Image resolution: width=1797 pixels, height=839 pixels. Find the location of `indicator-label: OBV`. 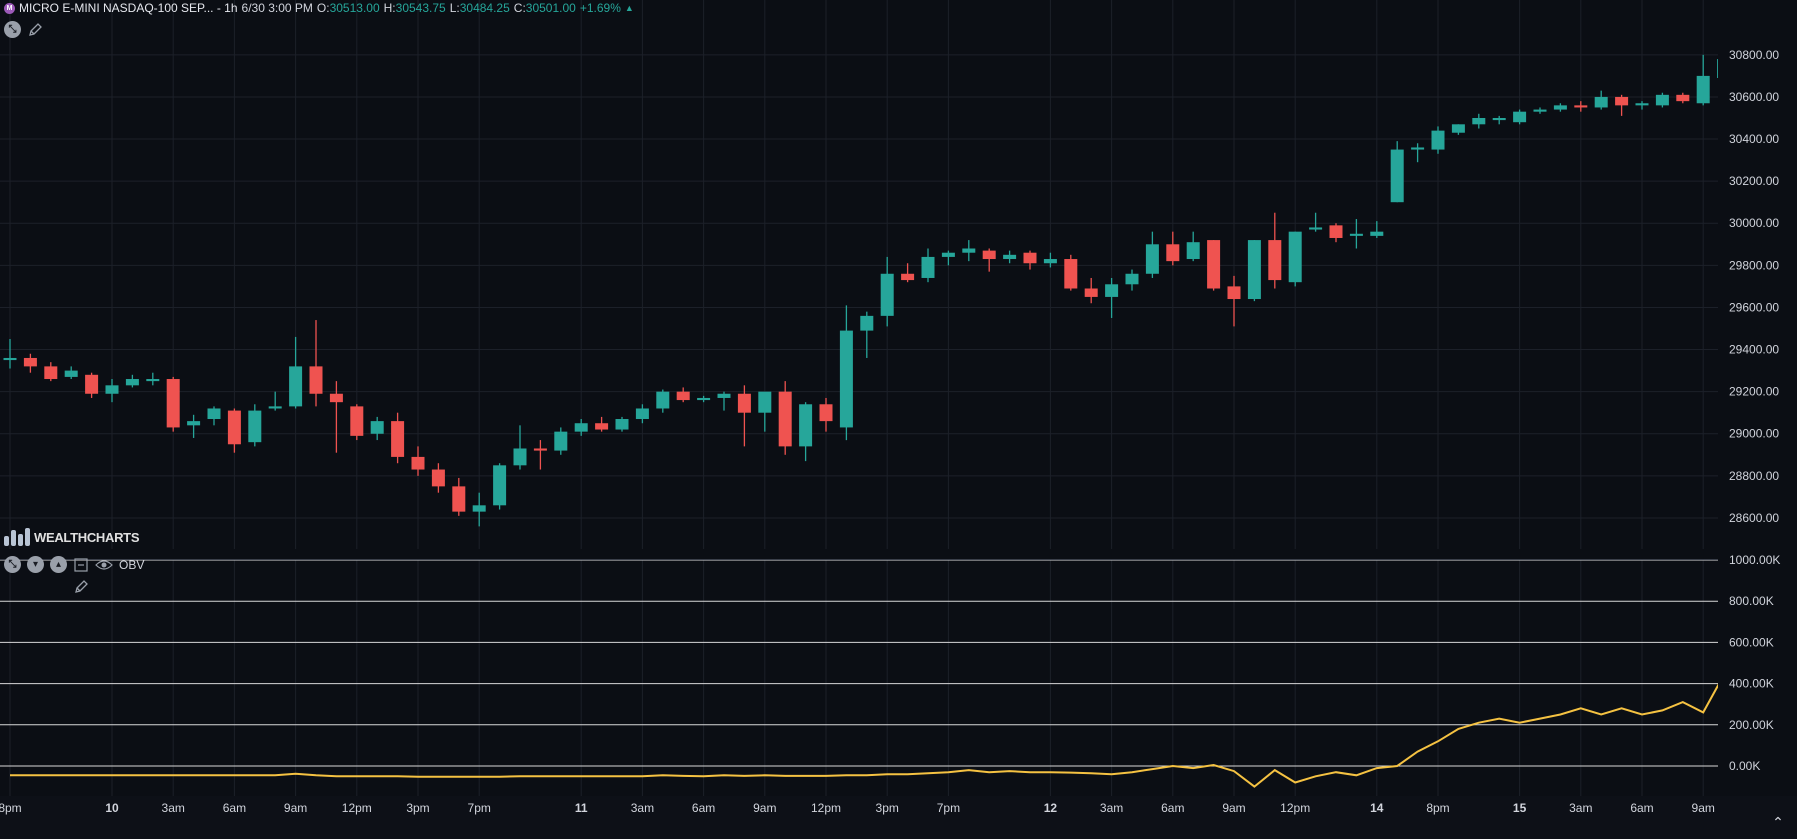

indicator-label: OBV is located at coordinates (132, 564).